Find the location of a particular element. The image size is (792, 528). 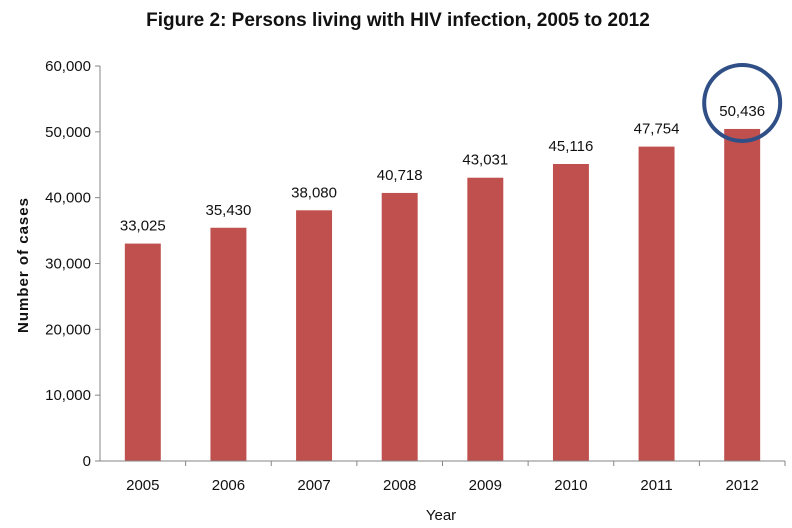

value-label: 40,718 is located at coordinates (400, 175).